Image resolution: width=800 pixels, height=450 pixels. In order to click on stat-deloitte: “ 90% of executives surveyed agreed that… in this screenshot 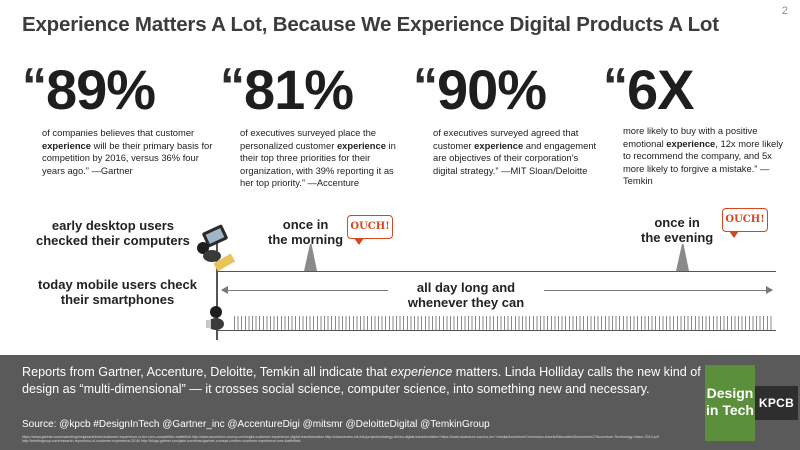, I will do `click(508, 115)`.